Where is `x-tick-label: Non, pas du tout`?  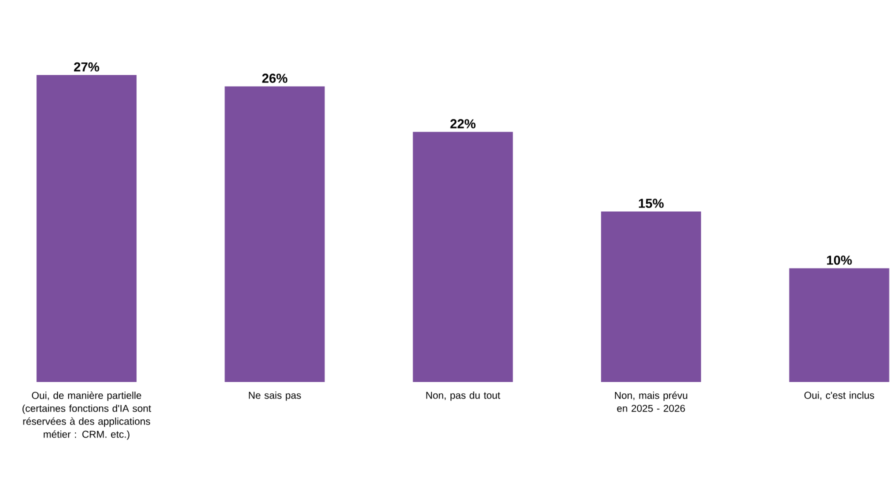
x-tick-label: Non, pas du tout is located at coordinates (463, 396).